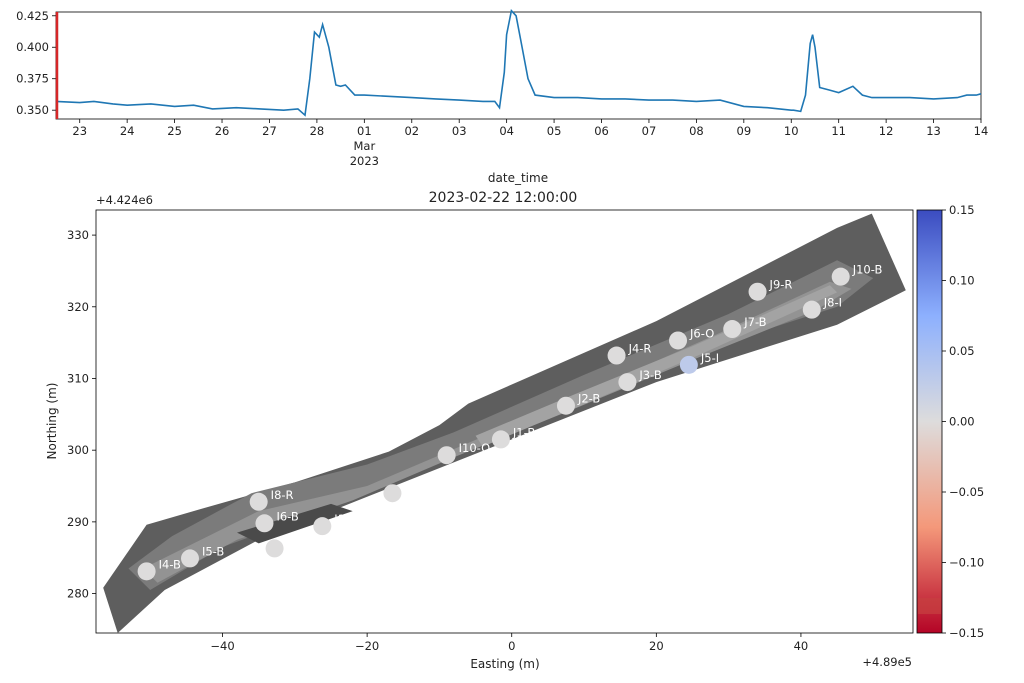 The image size is (1024, 683). I want to click on map-x-offset-label: +4.89e5, so click(887, 662).